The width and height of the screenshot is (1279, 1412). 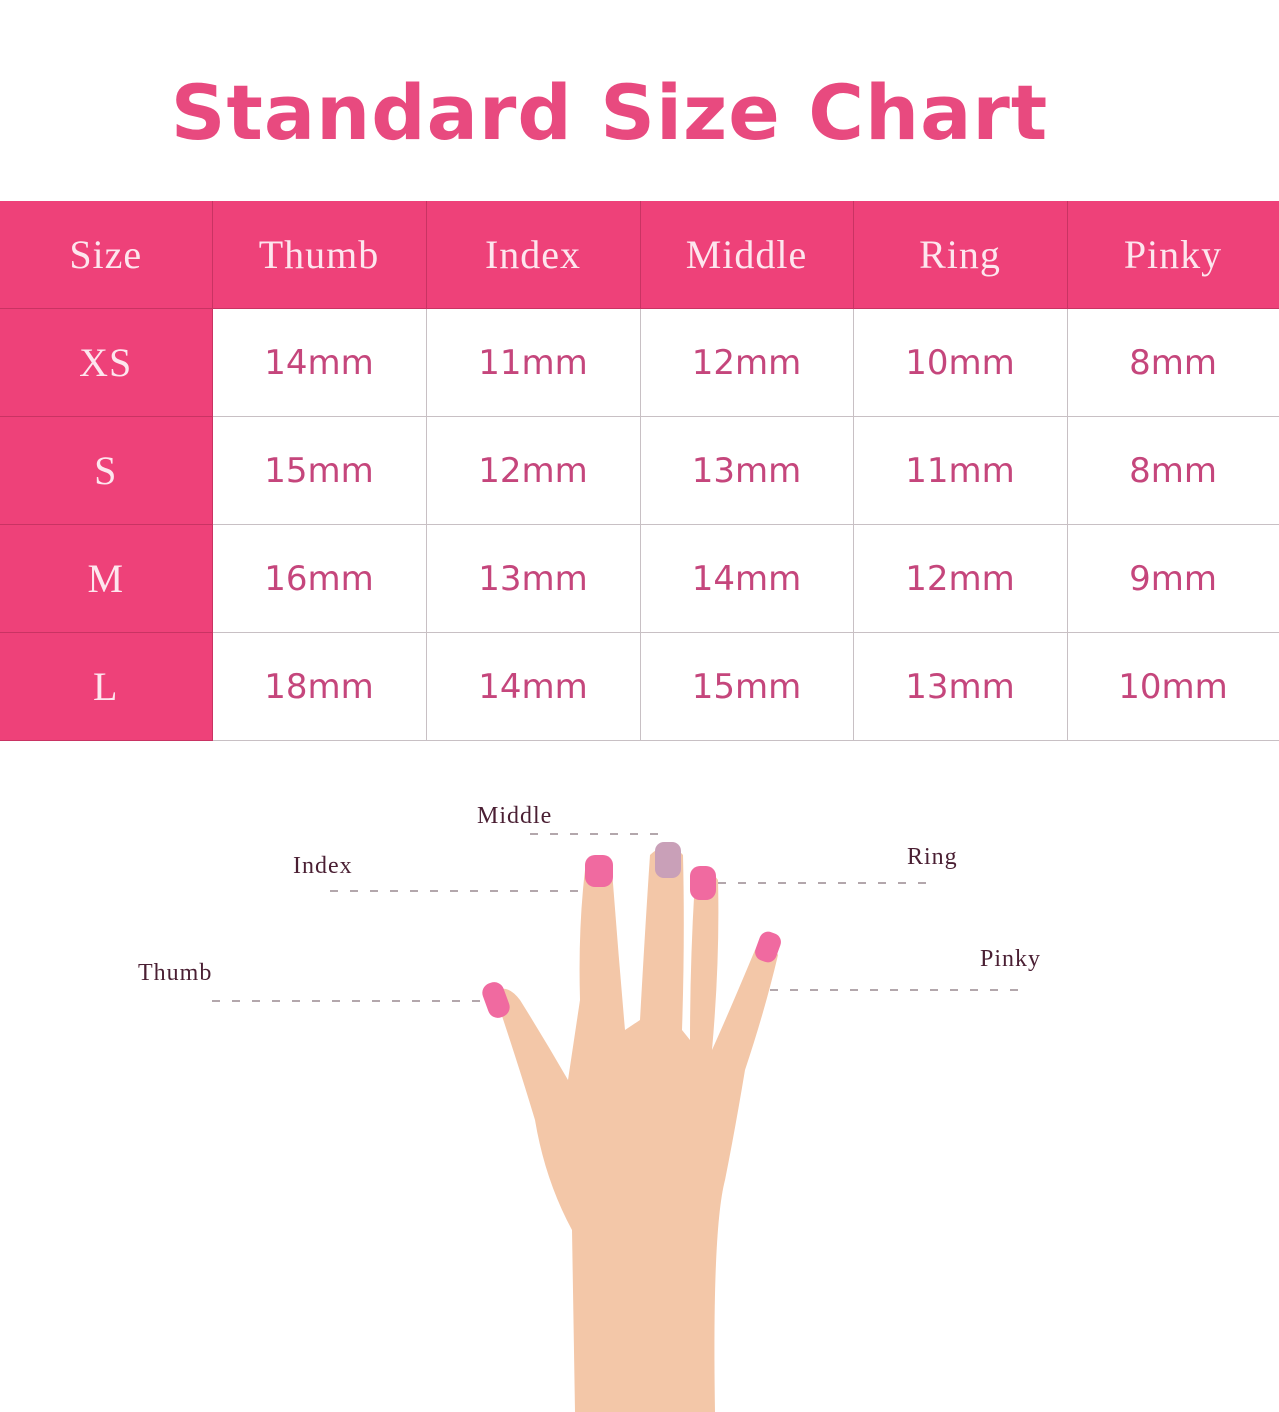 I want to click on guide-lines, so click(x=616, y=917).